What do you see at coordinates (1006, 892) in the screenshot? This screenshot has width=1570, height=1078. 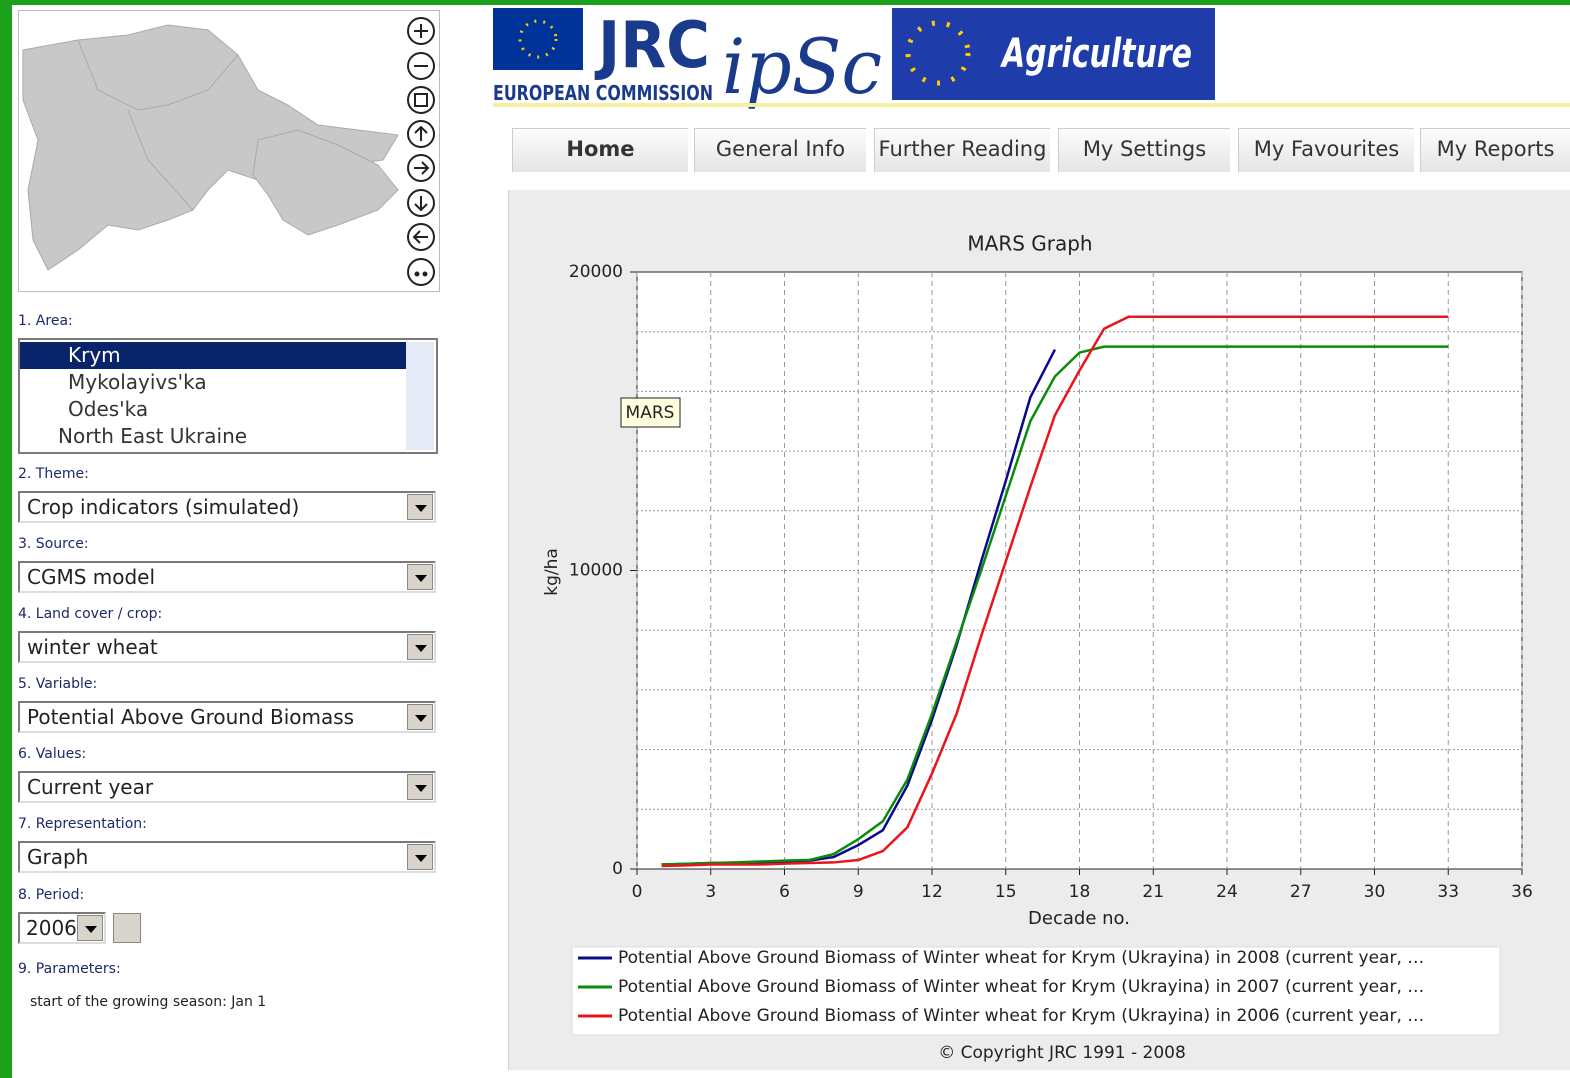 I see `x-tick-label: 15` at bounding box center [1006, 892].